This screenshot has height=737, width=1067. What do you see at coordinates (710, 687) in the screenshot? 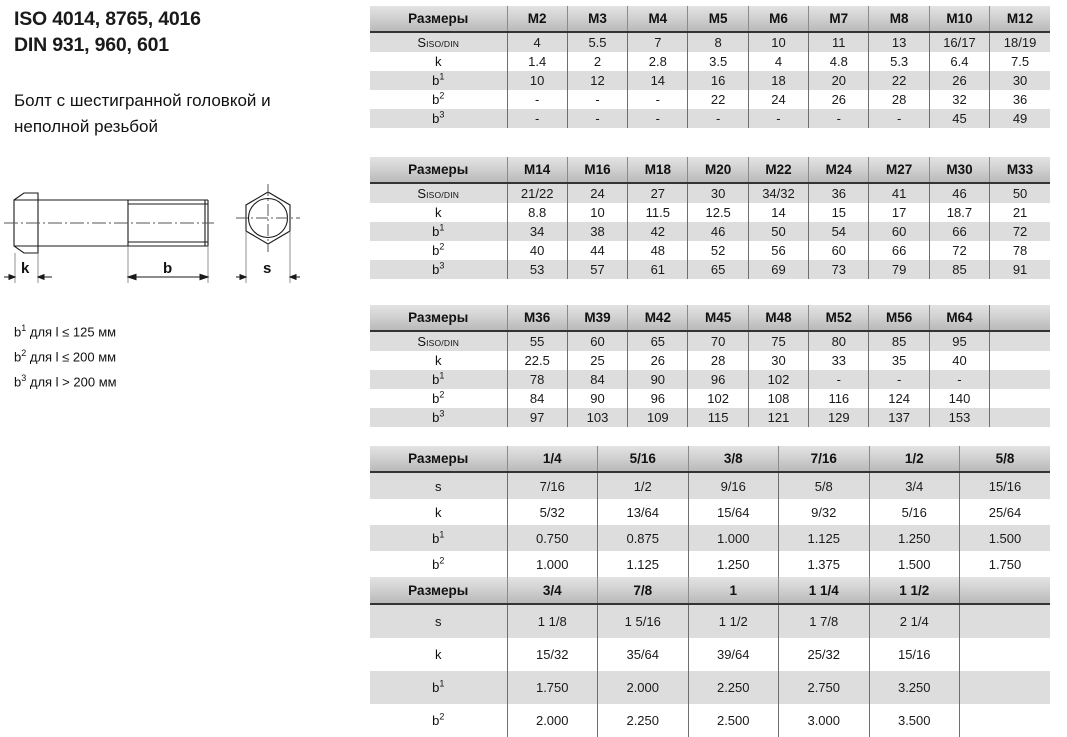
I see `table-row: b1 1.750 2.000 2.250 2.750 3.250` at bounding box center [710, 687].